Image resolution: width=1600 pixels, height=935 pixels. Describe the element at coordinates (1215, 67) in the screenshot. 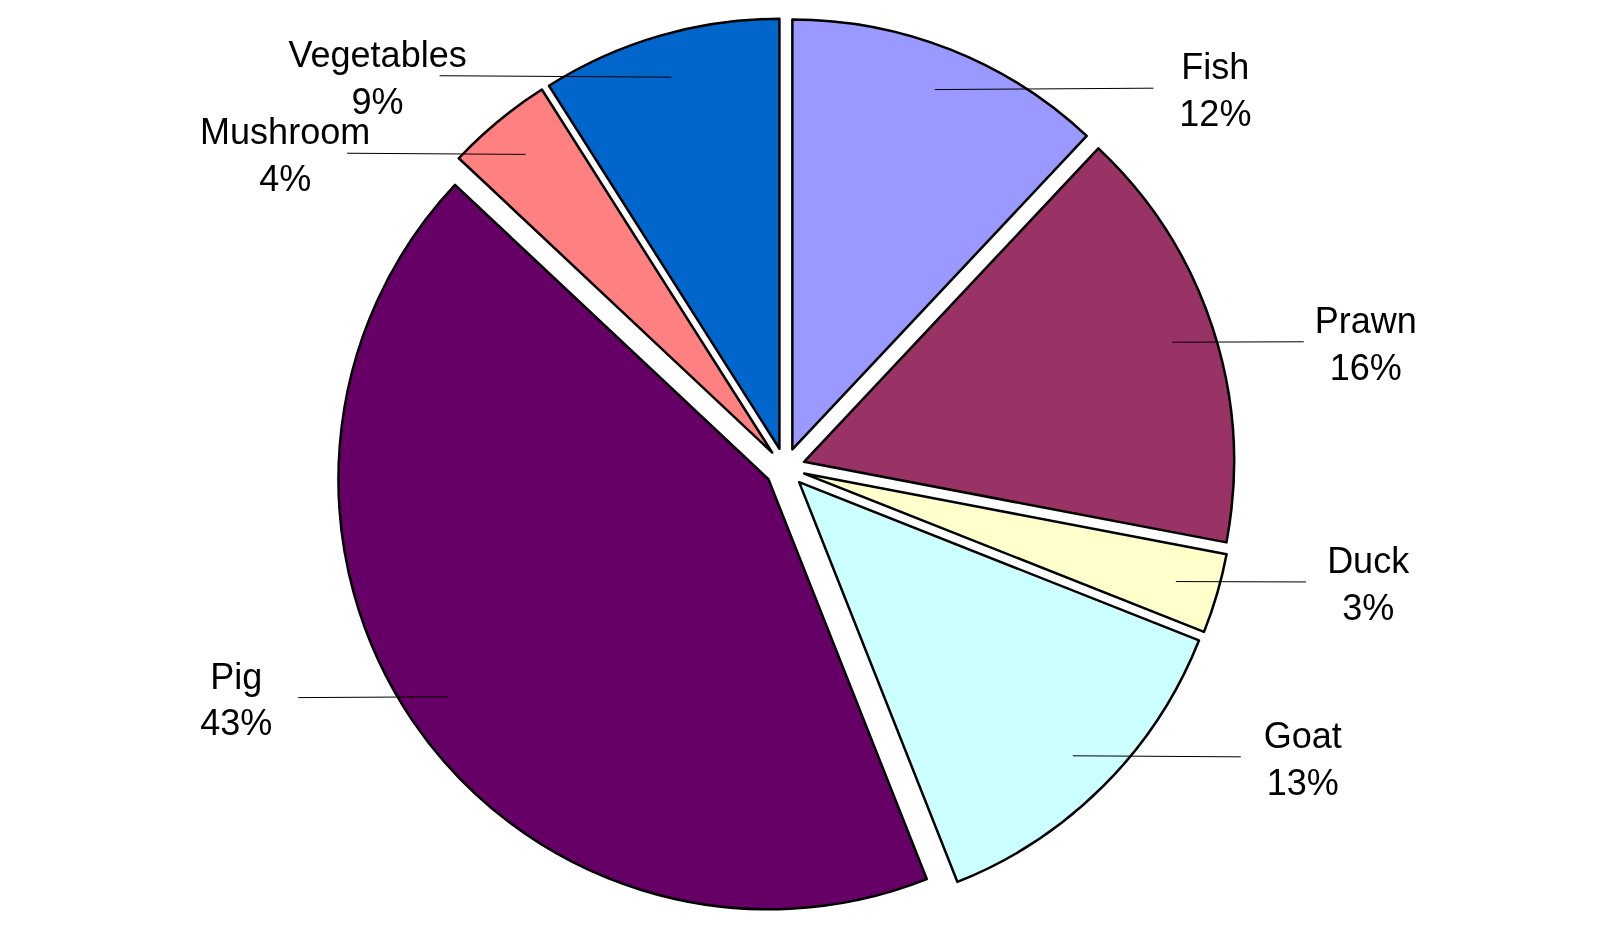

I see `slice-label: Fish` at that location.